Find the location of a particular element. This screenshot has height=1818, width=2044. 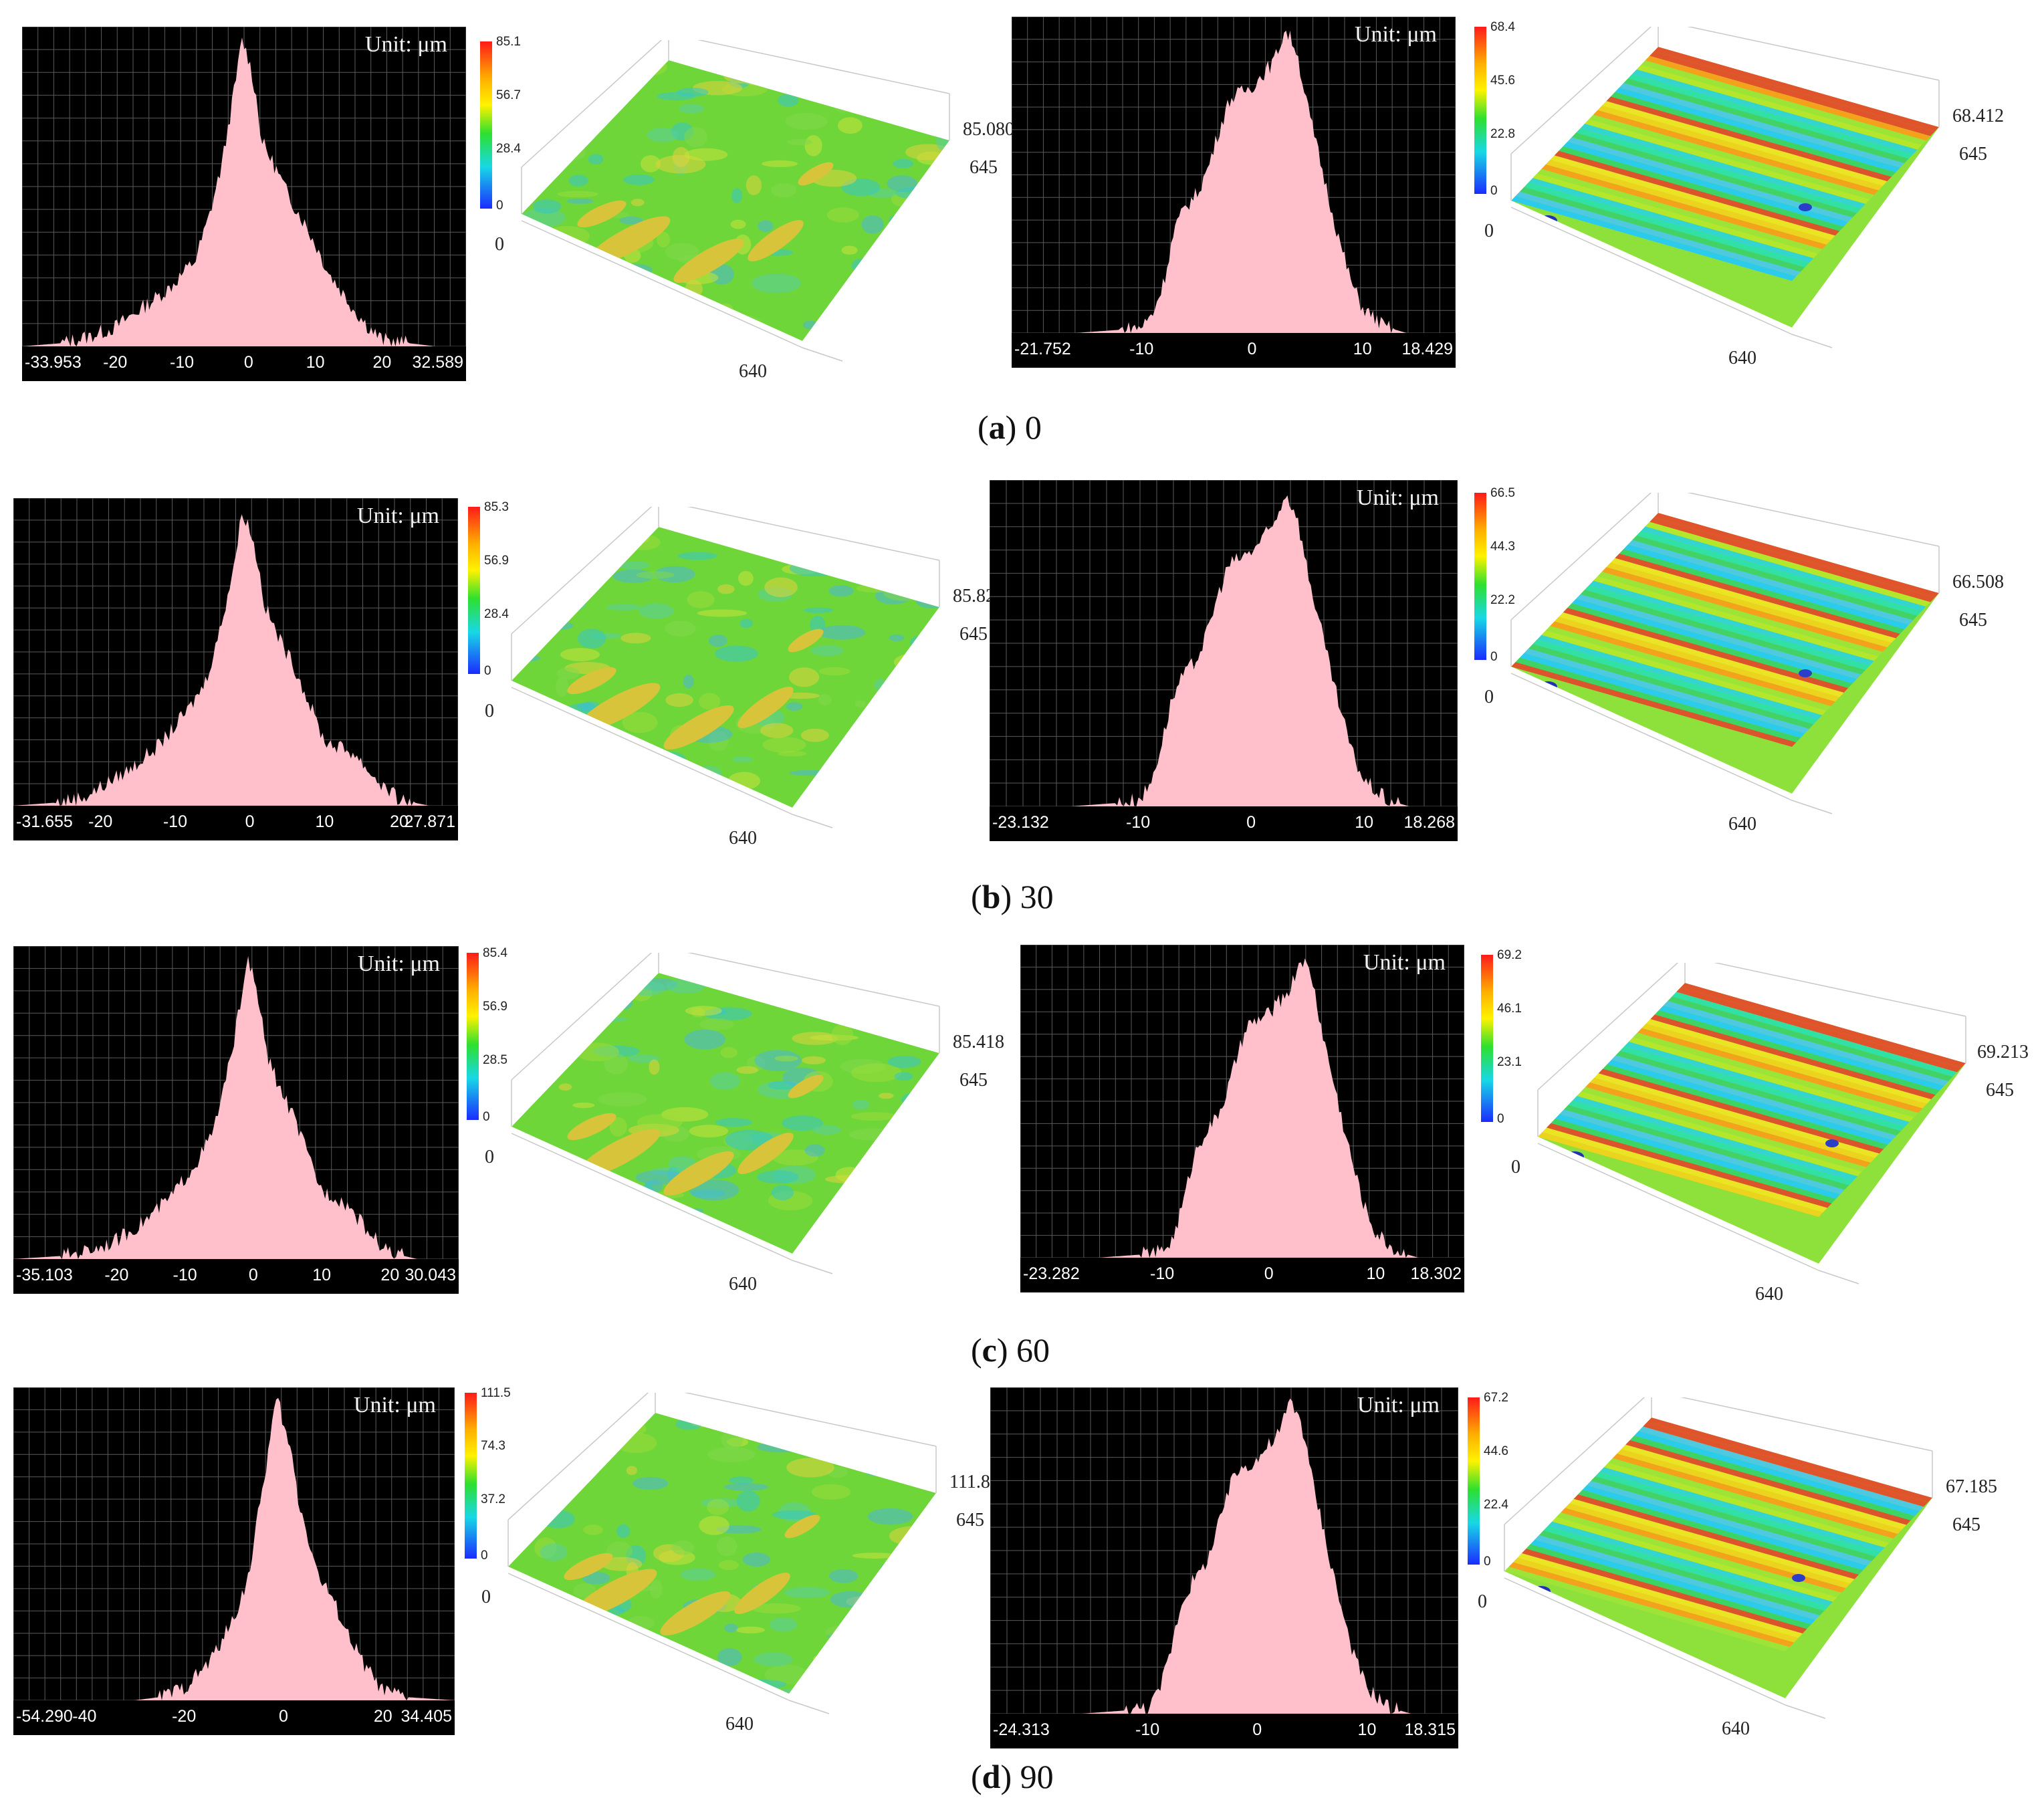

panel-b-right-colorbar-label: 44.3 is located at coordinates (1502, 547).